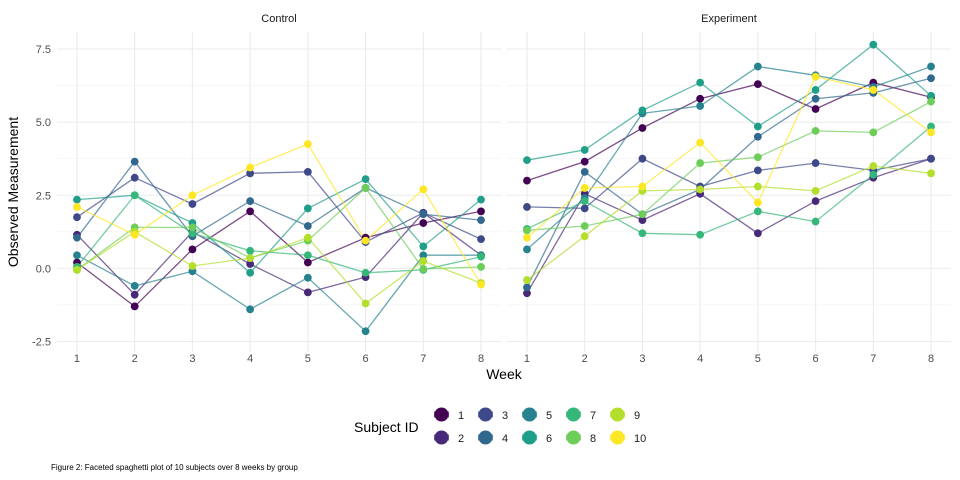  What do you see at coordinates (41, 343) in the screenshot?
I see `y-tick-label: -2.5` at bounding box center [41, 343].